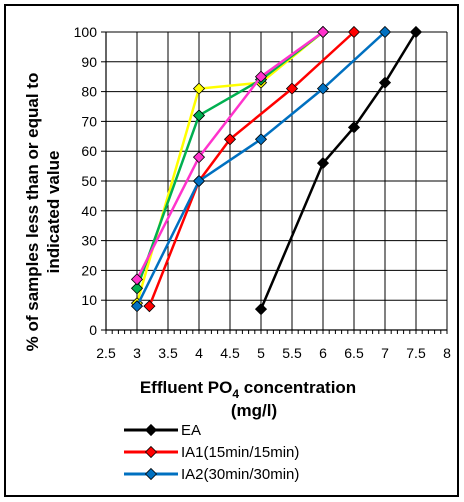 This screenshot has width=464, height=502. What do you see at coordinates (89, 181) in the screenshot?
I see `y-tick-label: 50` at bounding box center [89, 181].